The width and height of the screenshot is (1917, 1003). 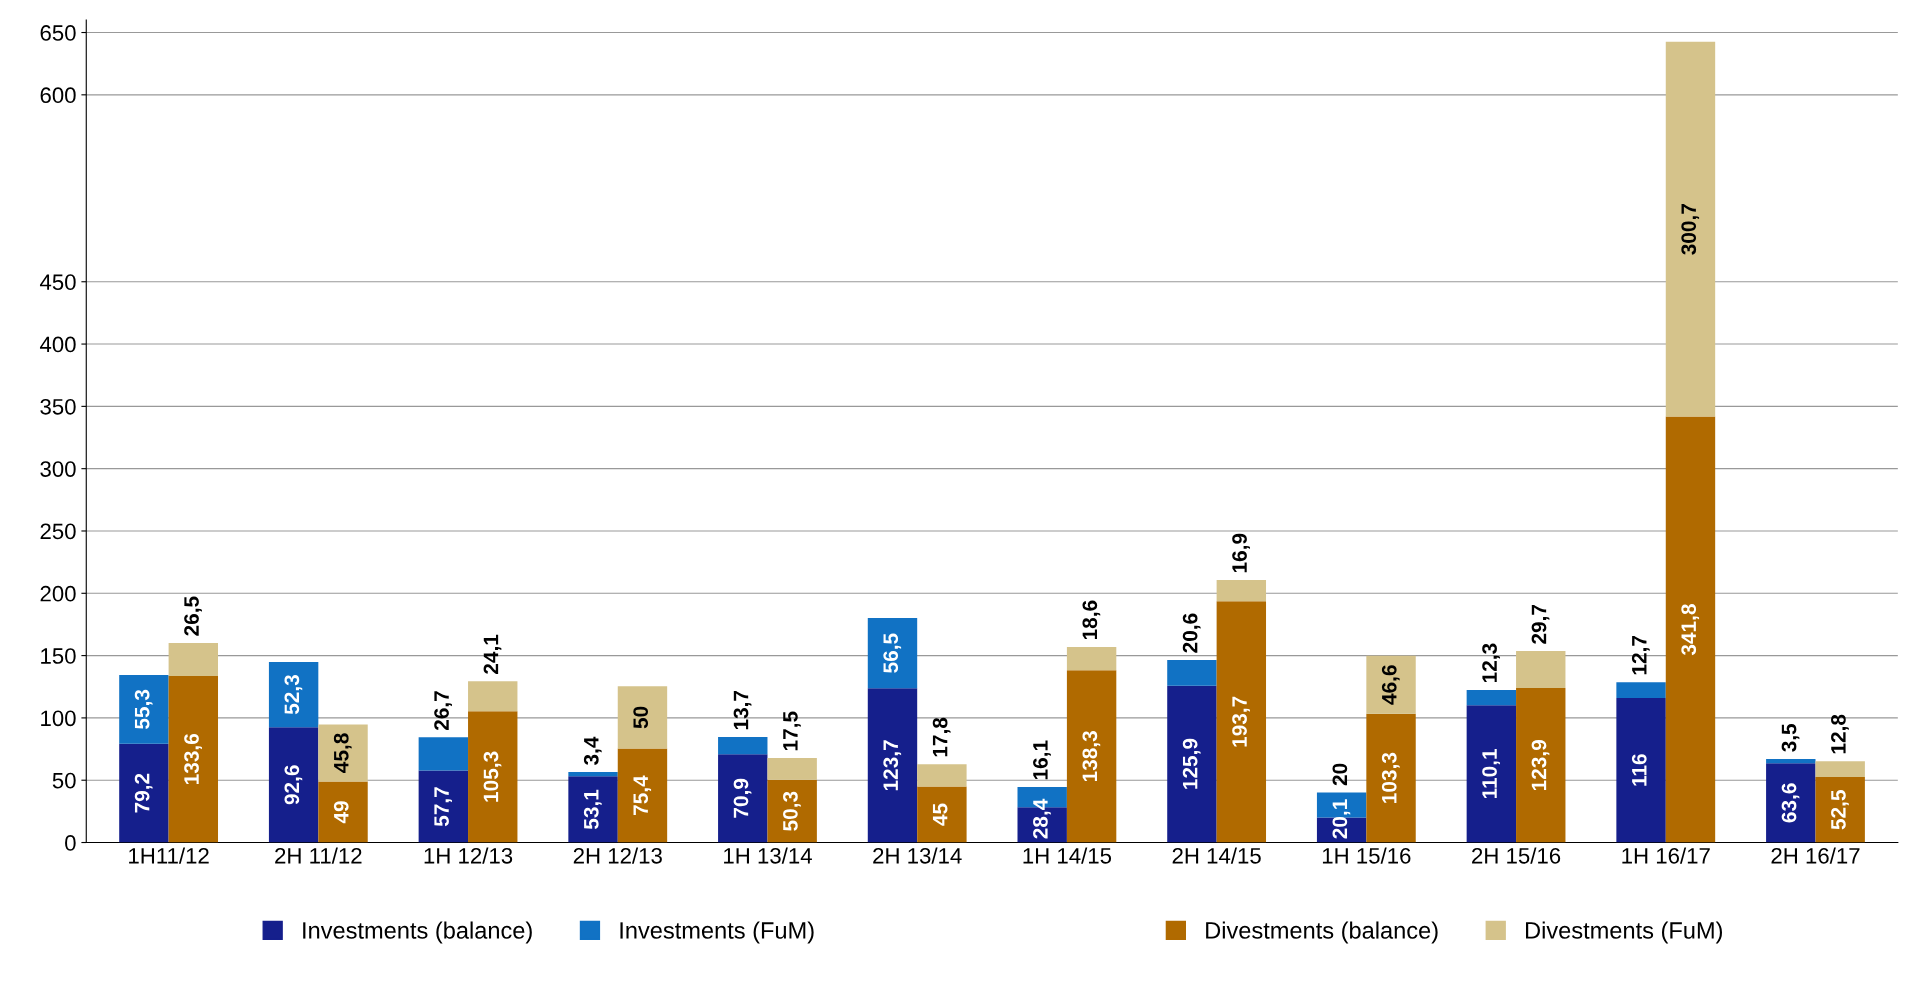 What do you see at coordinates (64, 780) in the screenshot?
I see `y-tick-label: 50` at bounding box center [64, 780].